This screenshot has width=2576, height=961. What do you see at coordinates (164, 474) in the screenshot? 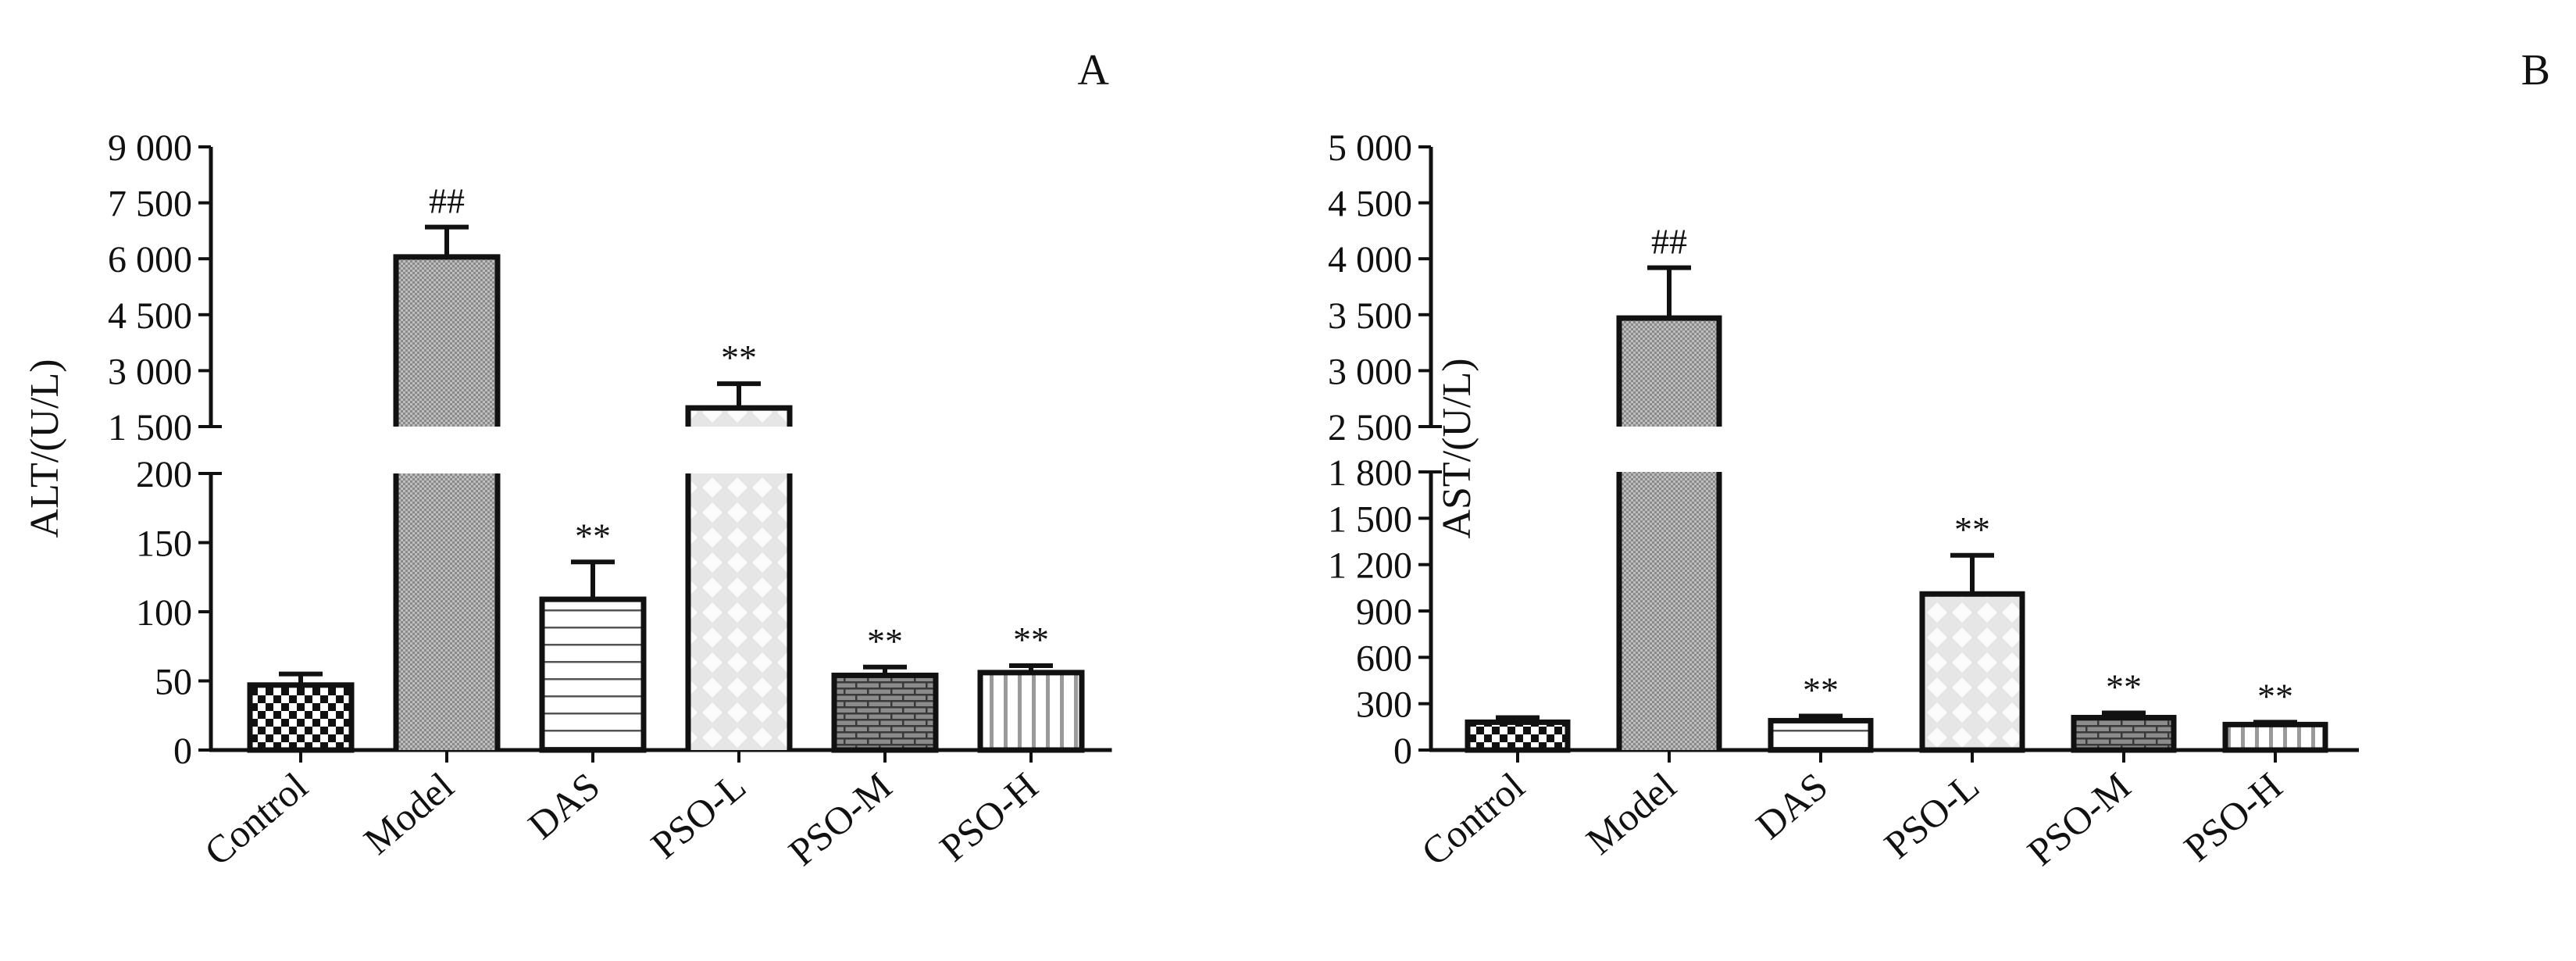
I see `y-tick-label: 200` at bounding box center [164, 474].